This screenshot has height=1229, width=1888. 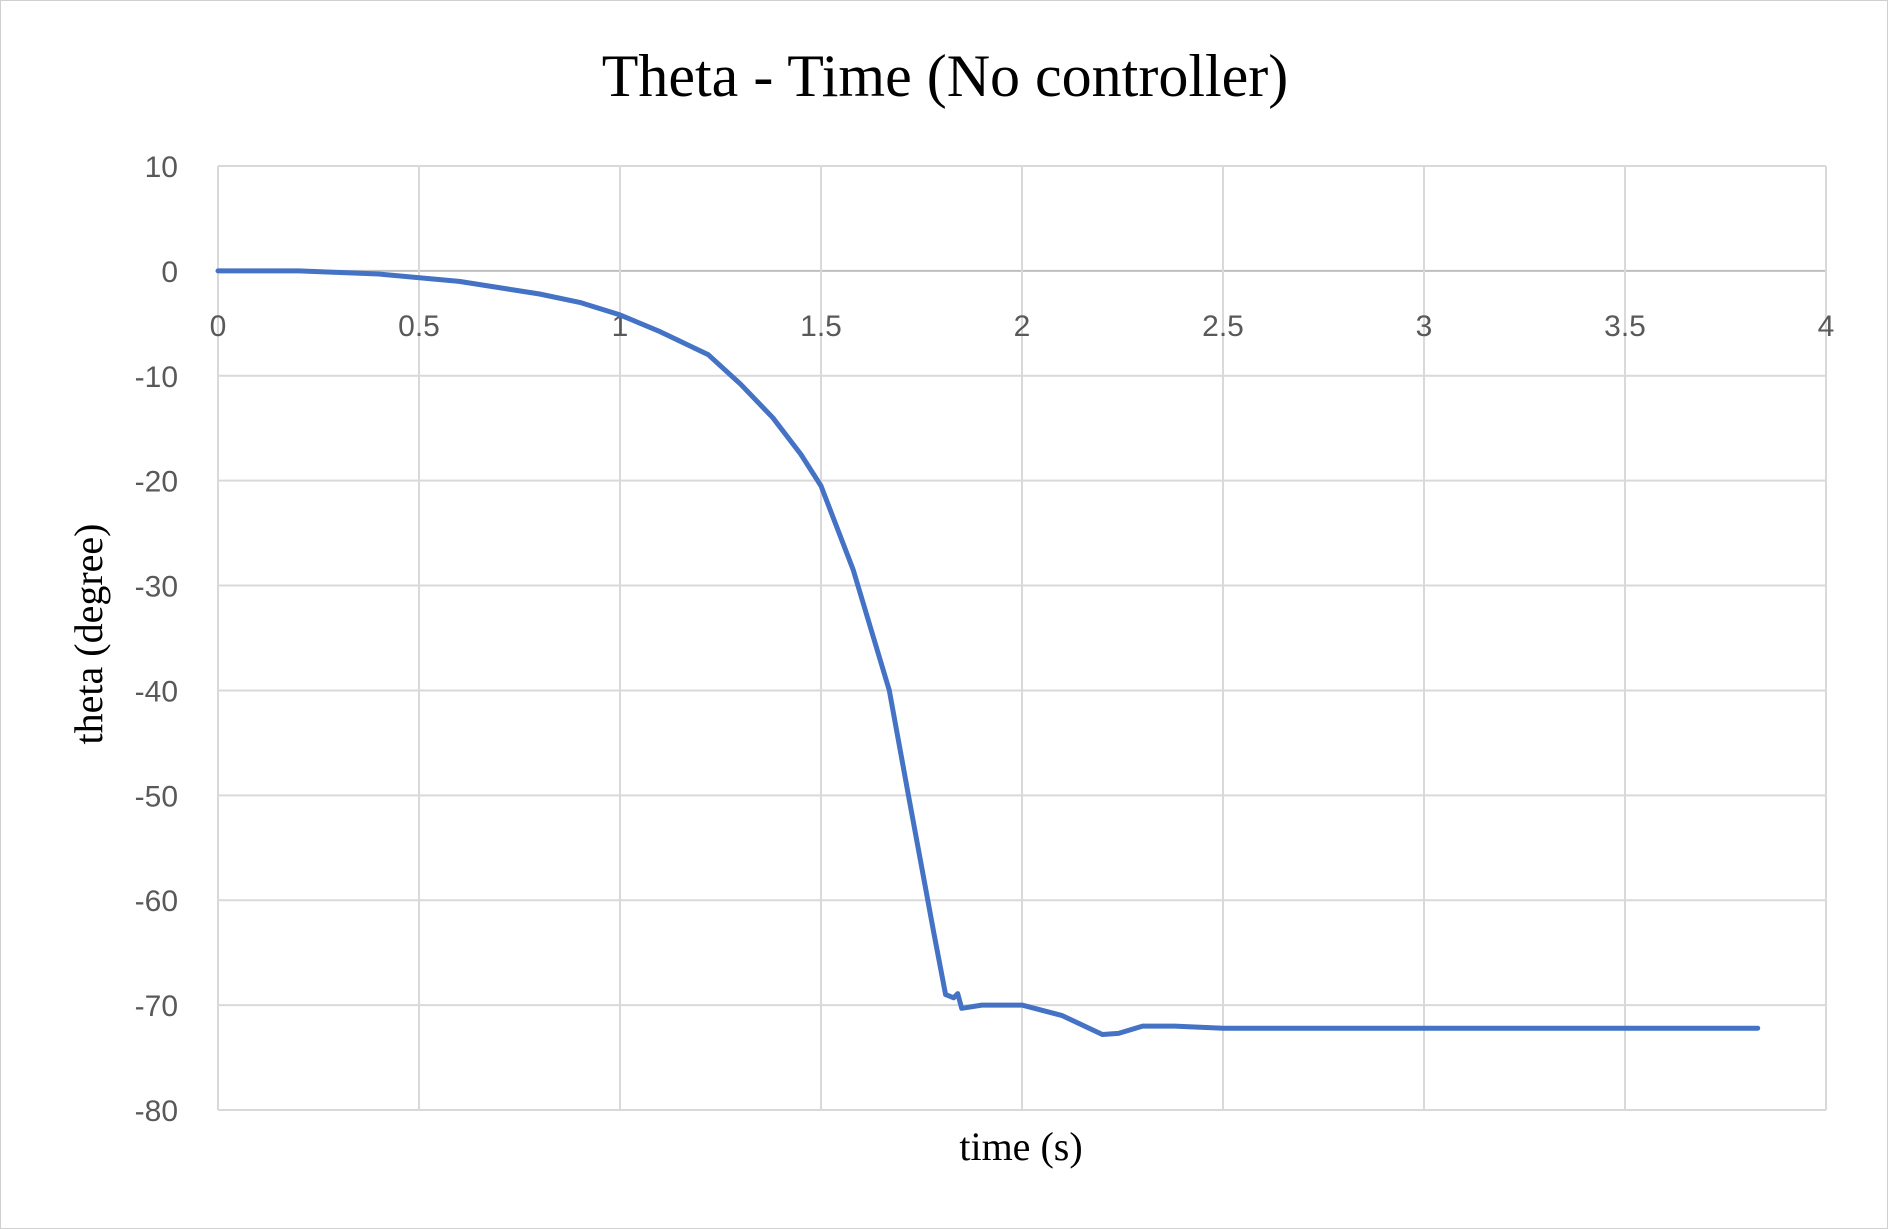 What do you see at coordinates (156, 482) in the screenshot?
I see `y-tick-label: -20` at bounding box center [156, 482].